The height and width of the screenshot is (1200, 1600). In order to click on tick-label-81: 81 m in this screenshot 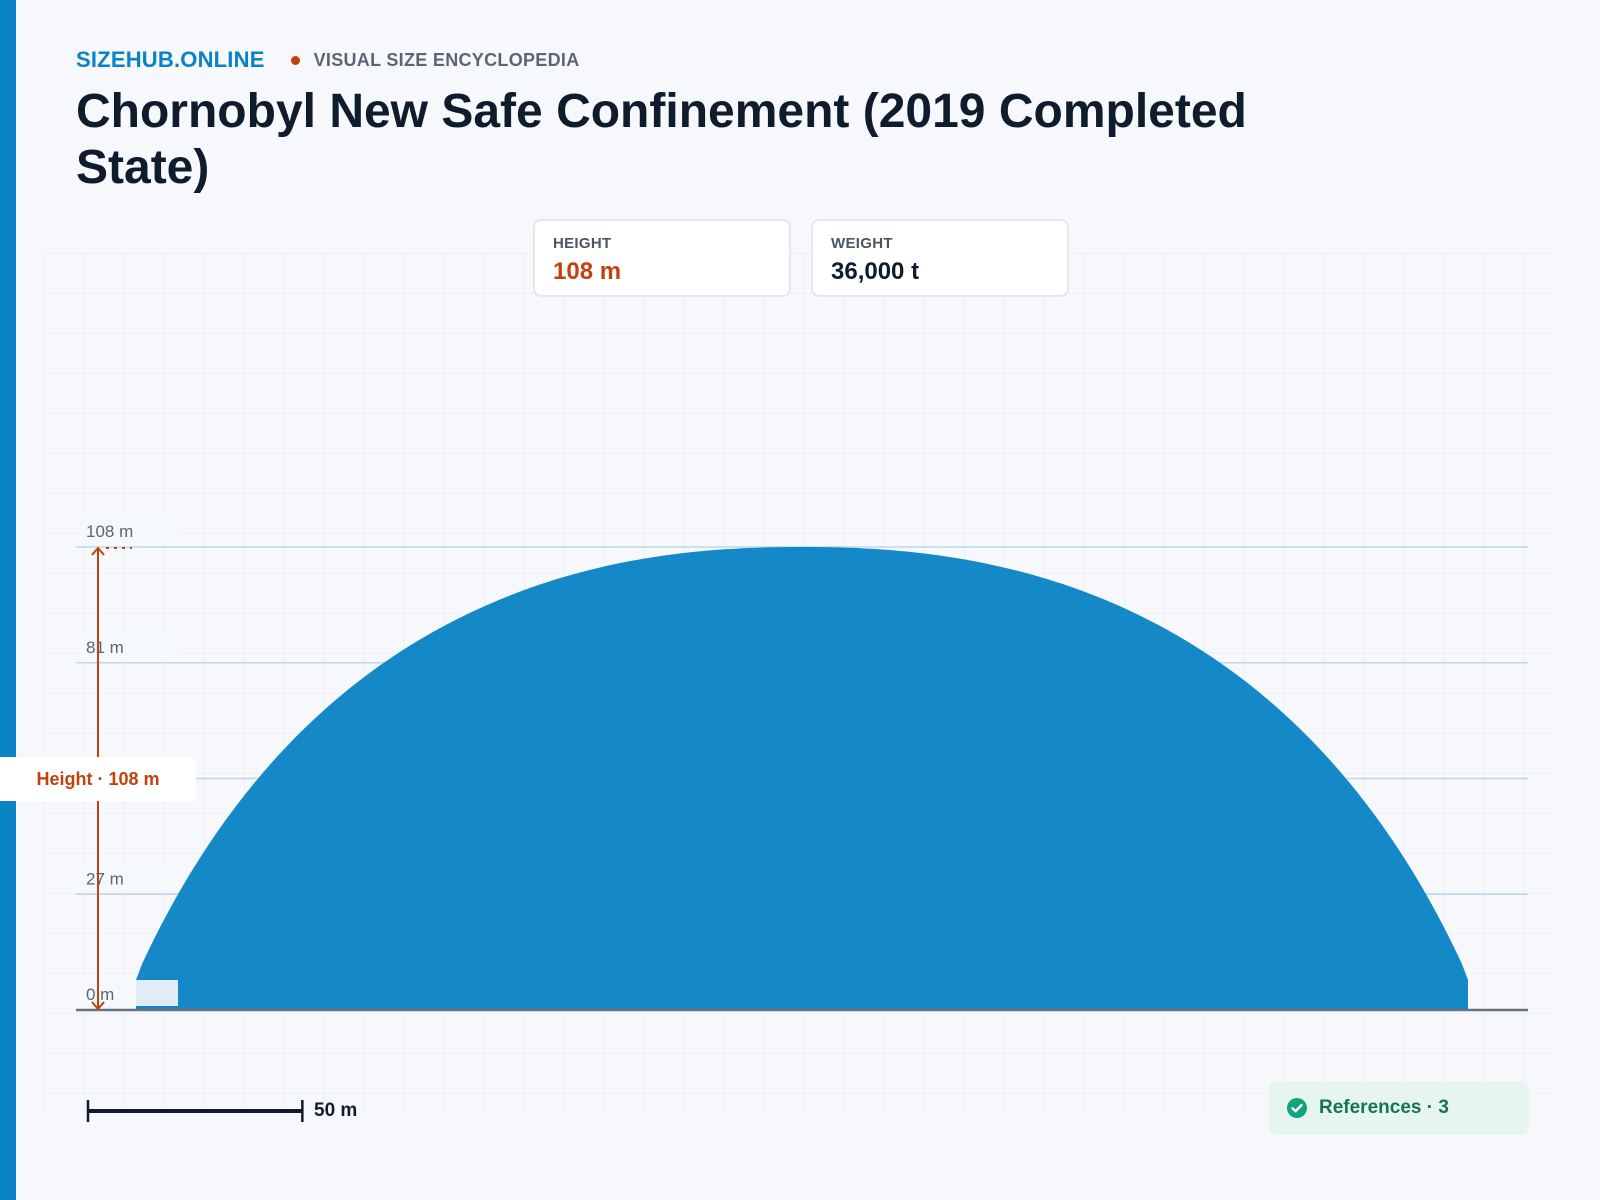, I will do `click(105, 647)`.